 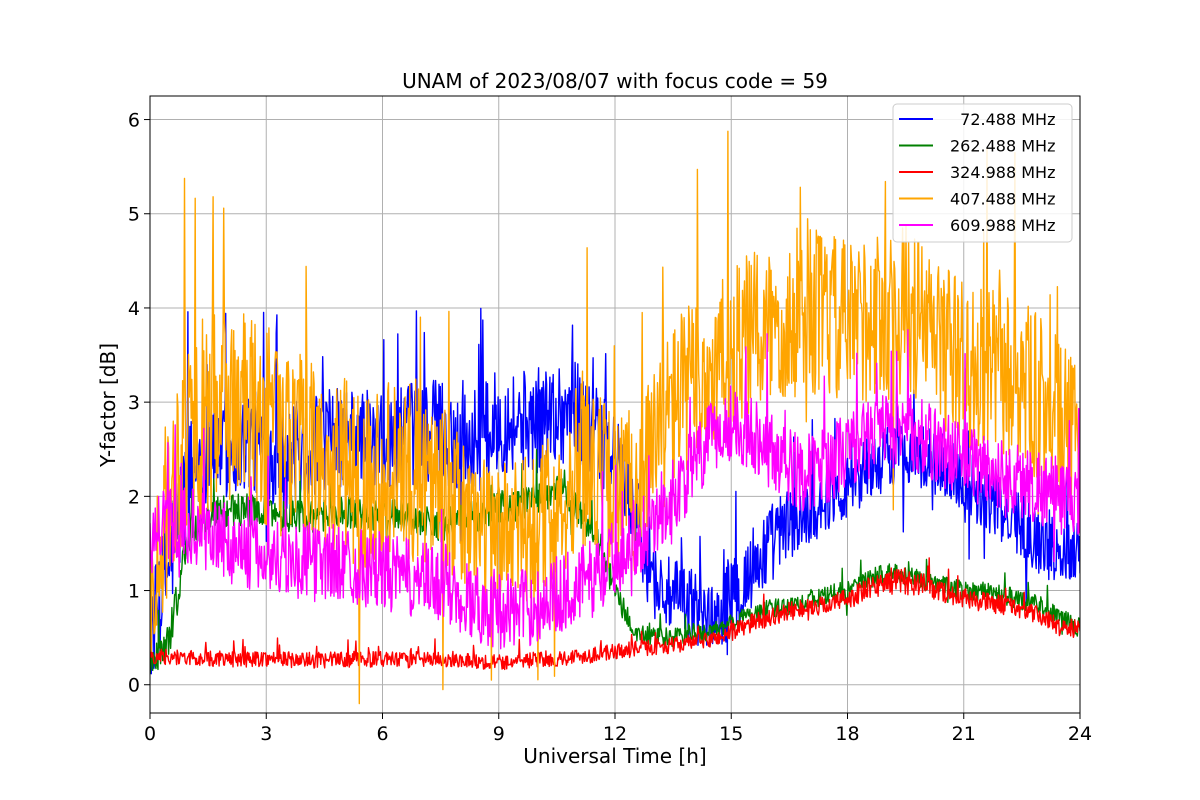 I want to click on legend-label: 72.488 MHz, so click(x=1002, y=119).